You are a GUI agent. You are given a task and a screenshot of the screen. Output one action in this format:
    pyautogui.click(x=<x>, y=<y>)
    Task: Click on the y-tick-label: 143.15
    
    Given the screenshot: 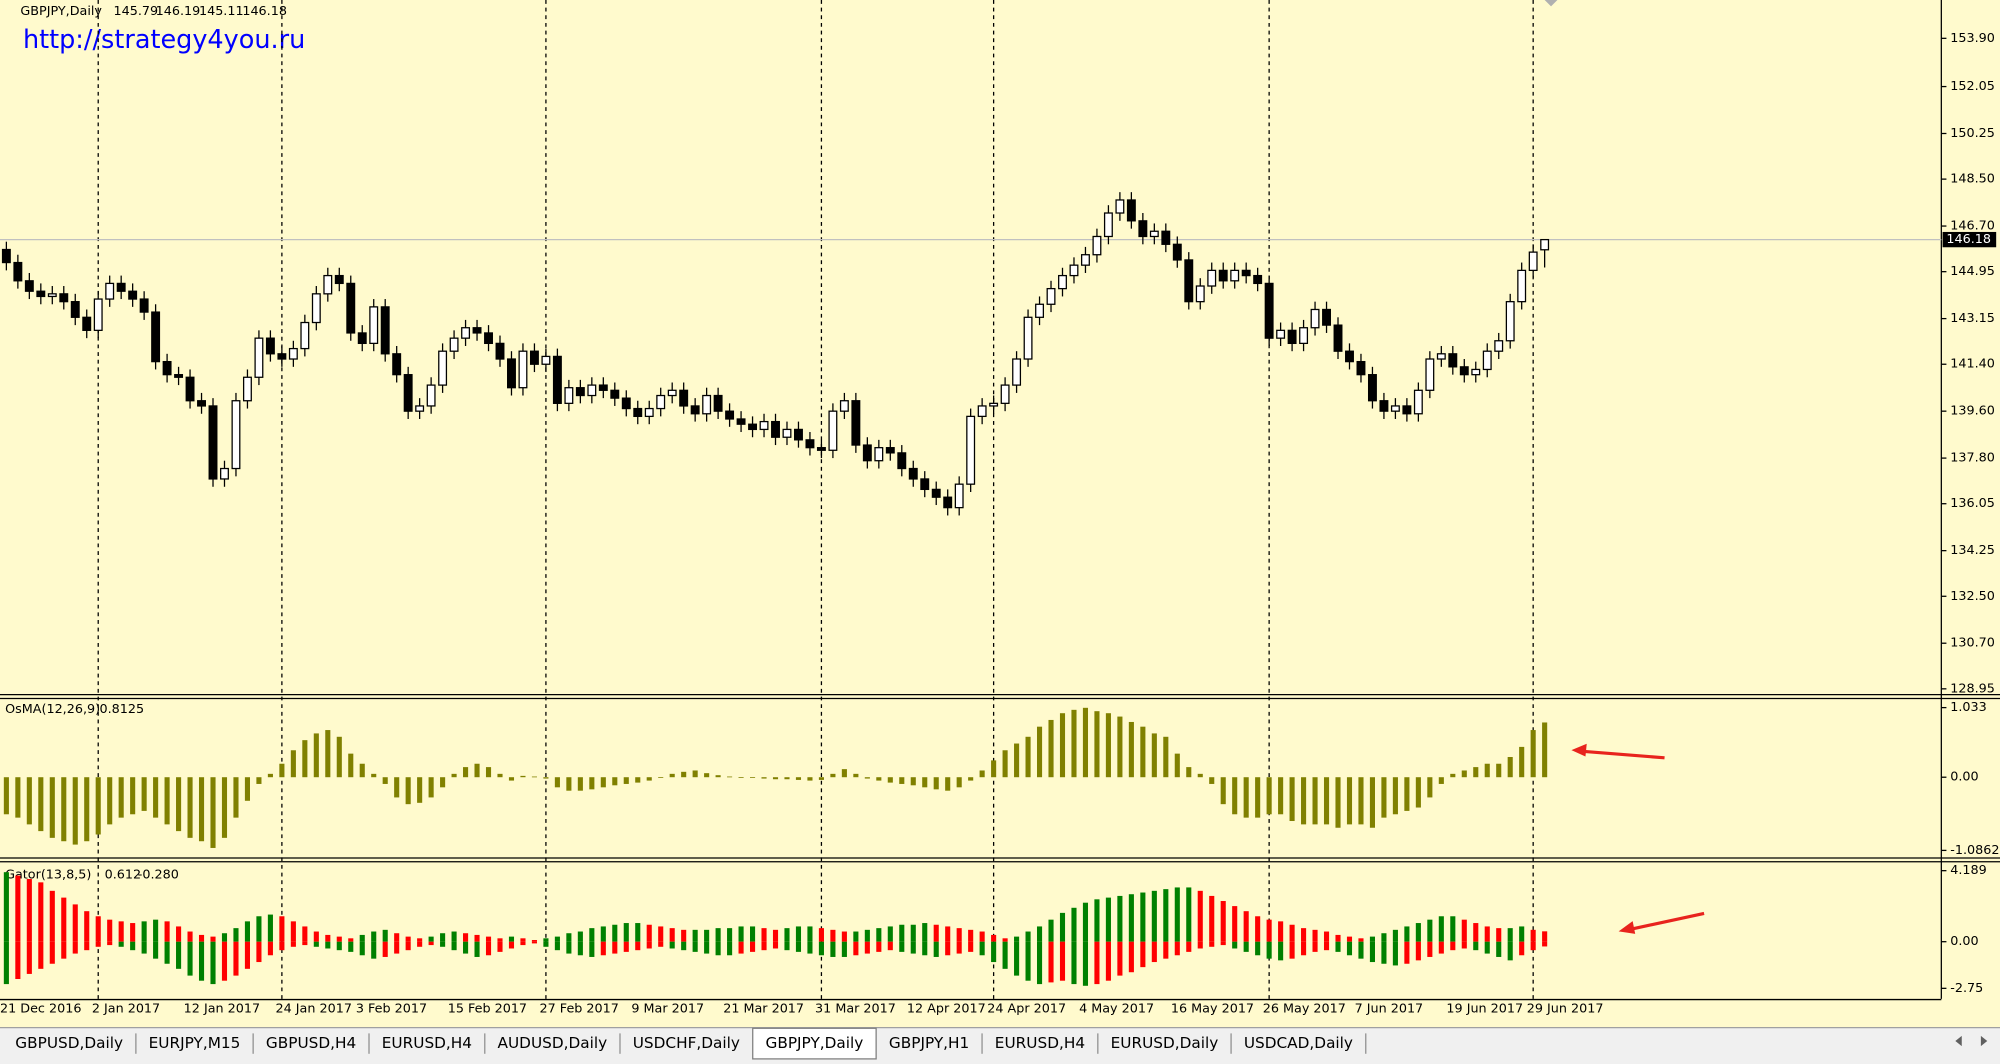 What is the action you would take?
    pyautogui.click(x=1972, y=318)
    